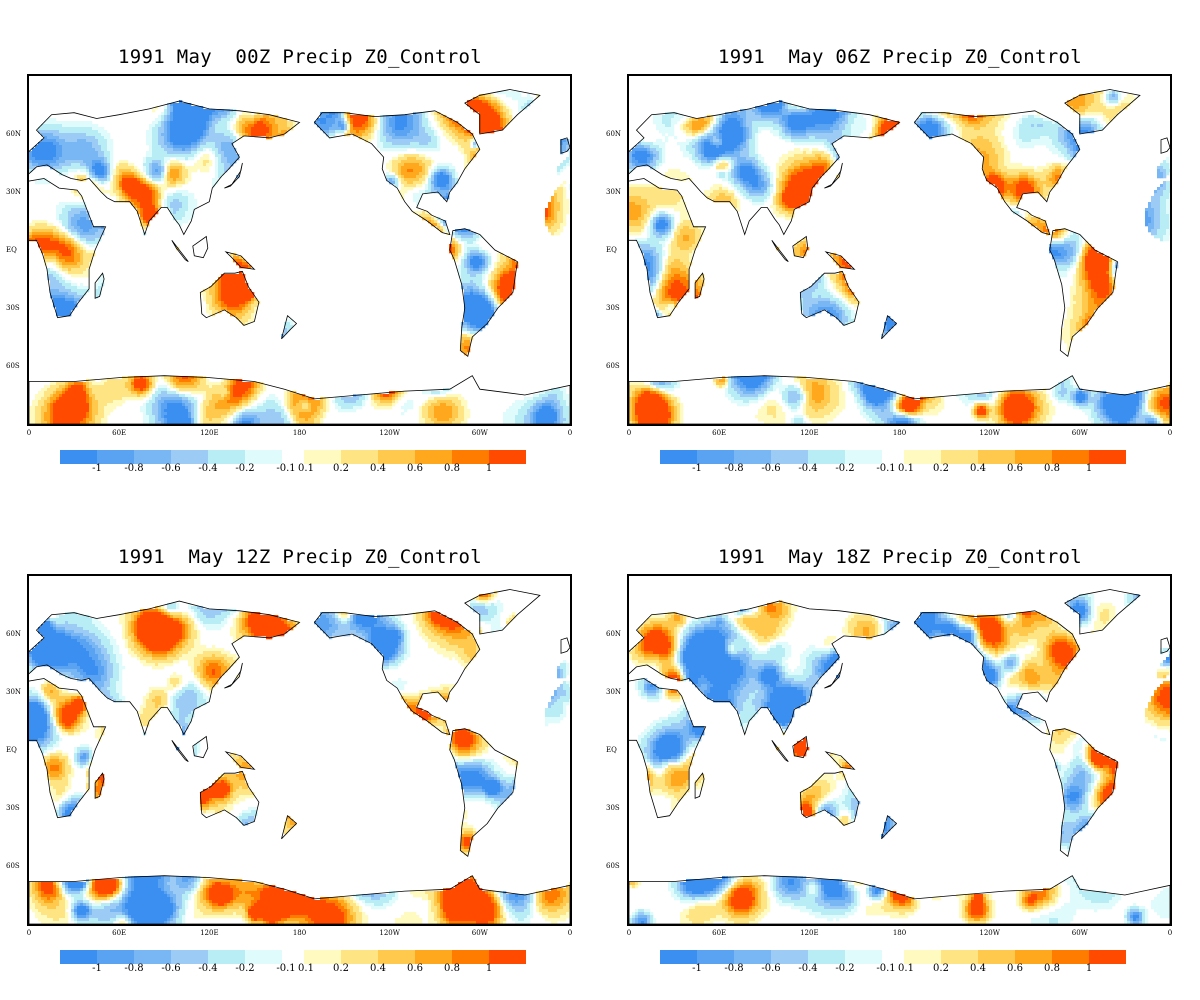 This screenshot has width=1200, height=1000. I want to click on panel-title: 1991 May 00Z Precip Z0_Control, so click(300, 57).